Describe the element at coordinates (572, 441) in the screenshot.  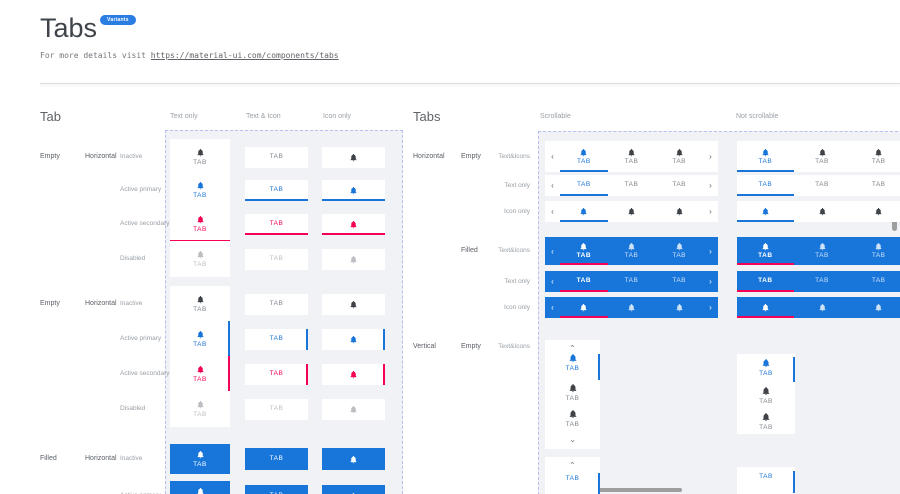
I see `scroll-down-button: ›` at that location.